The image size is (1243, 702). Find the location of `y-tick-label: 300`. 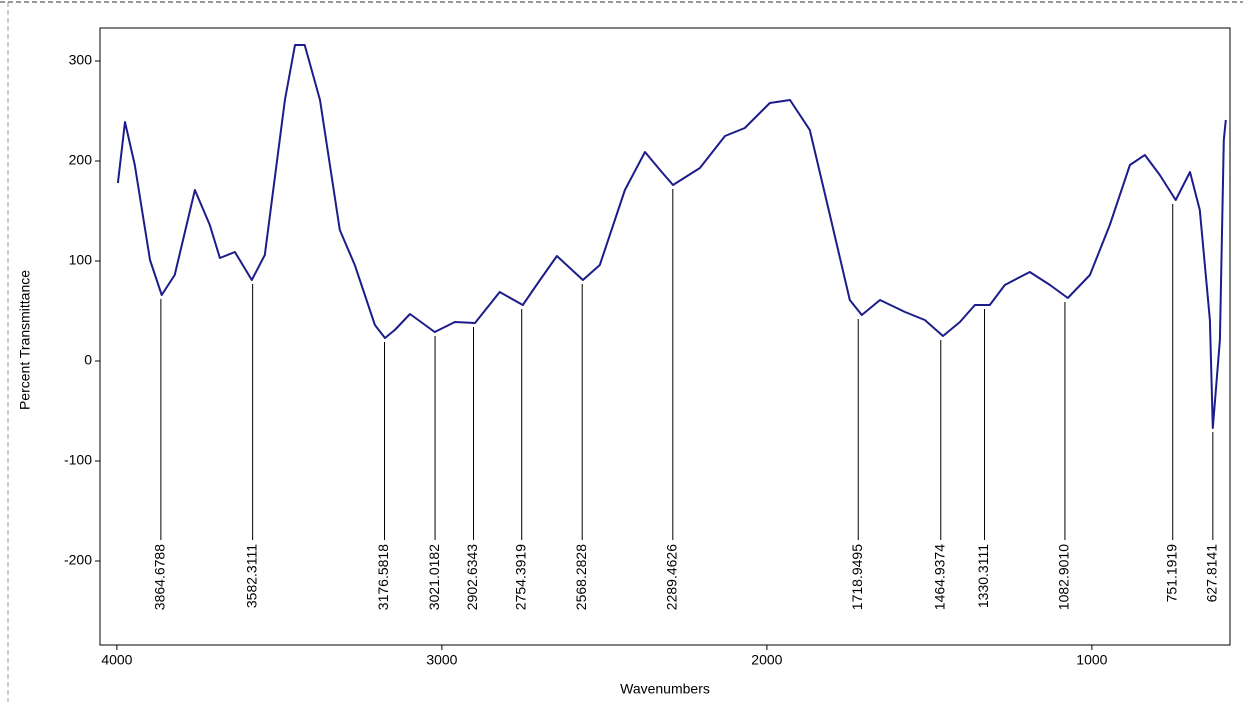

y-tick-label: 300 is located at coordinates (81, 60).